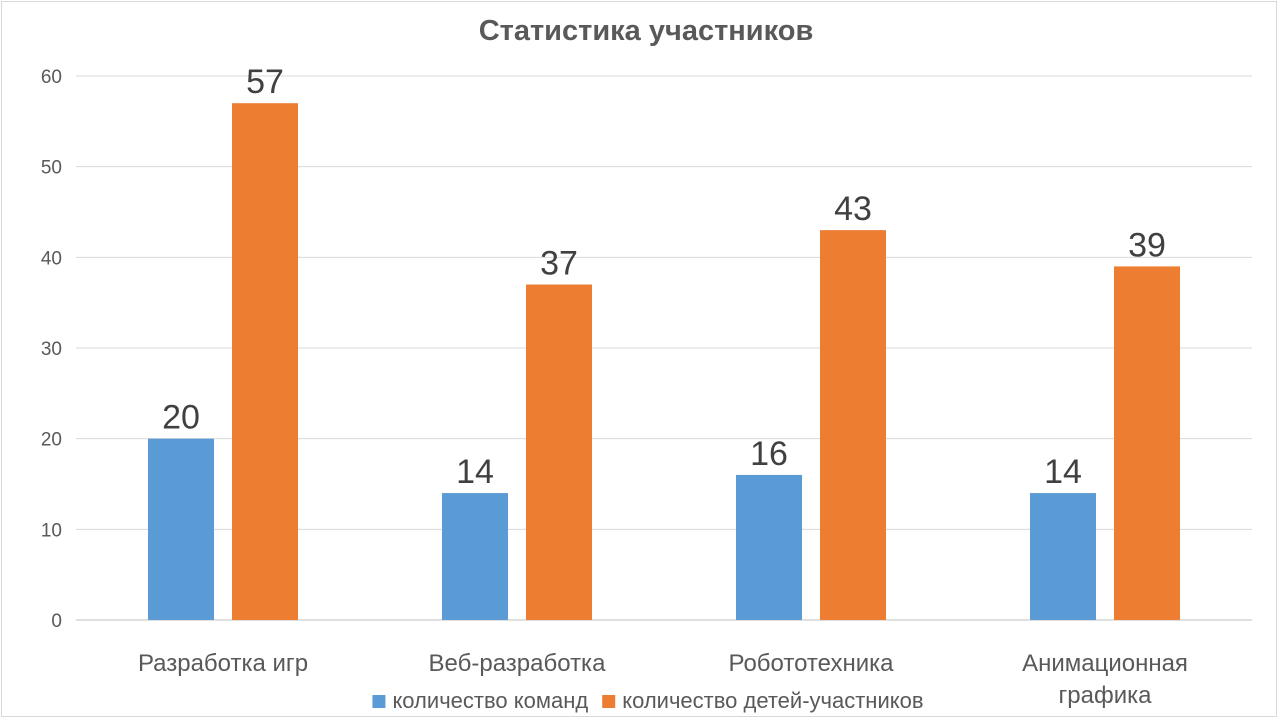  What do you see at coordinates (772, 700) in the screenshot?
I see `legend-label: количество детей-участников` at bounding box center [772, 700].